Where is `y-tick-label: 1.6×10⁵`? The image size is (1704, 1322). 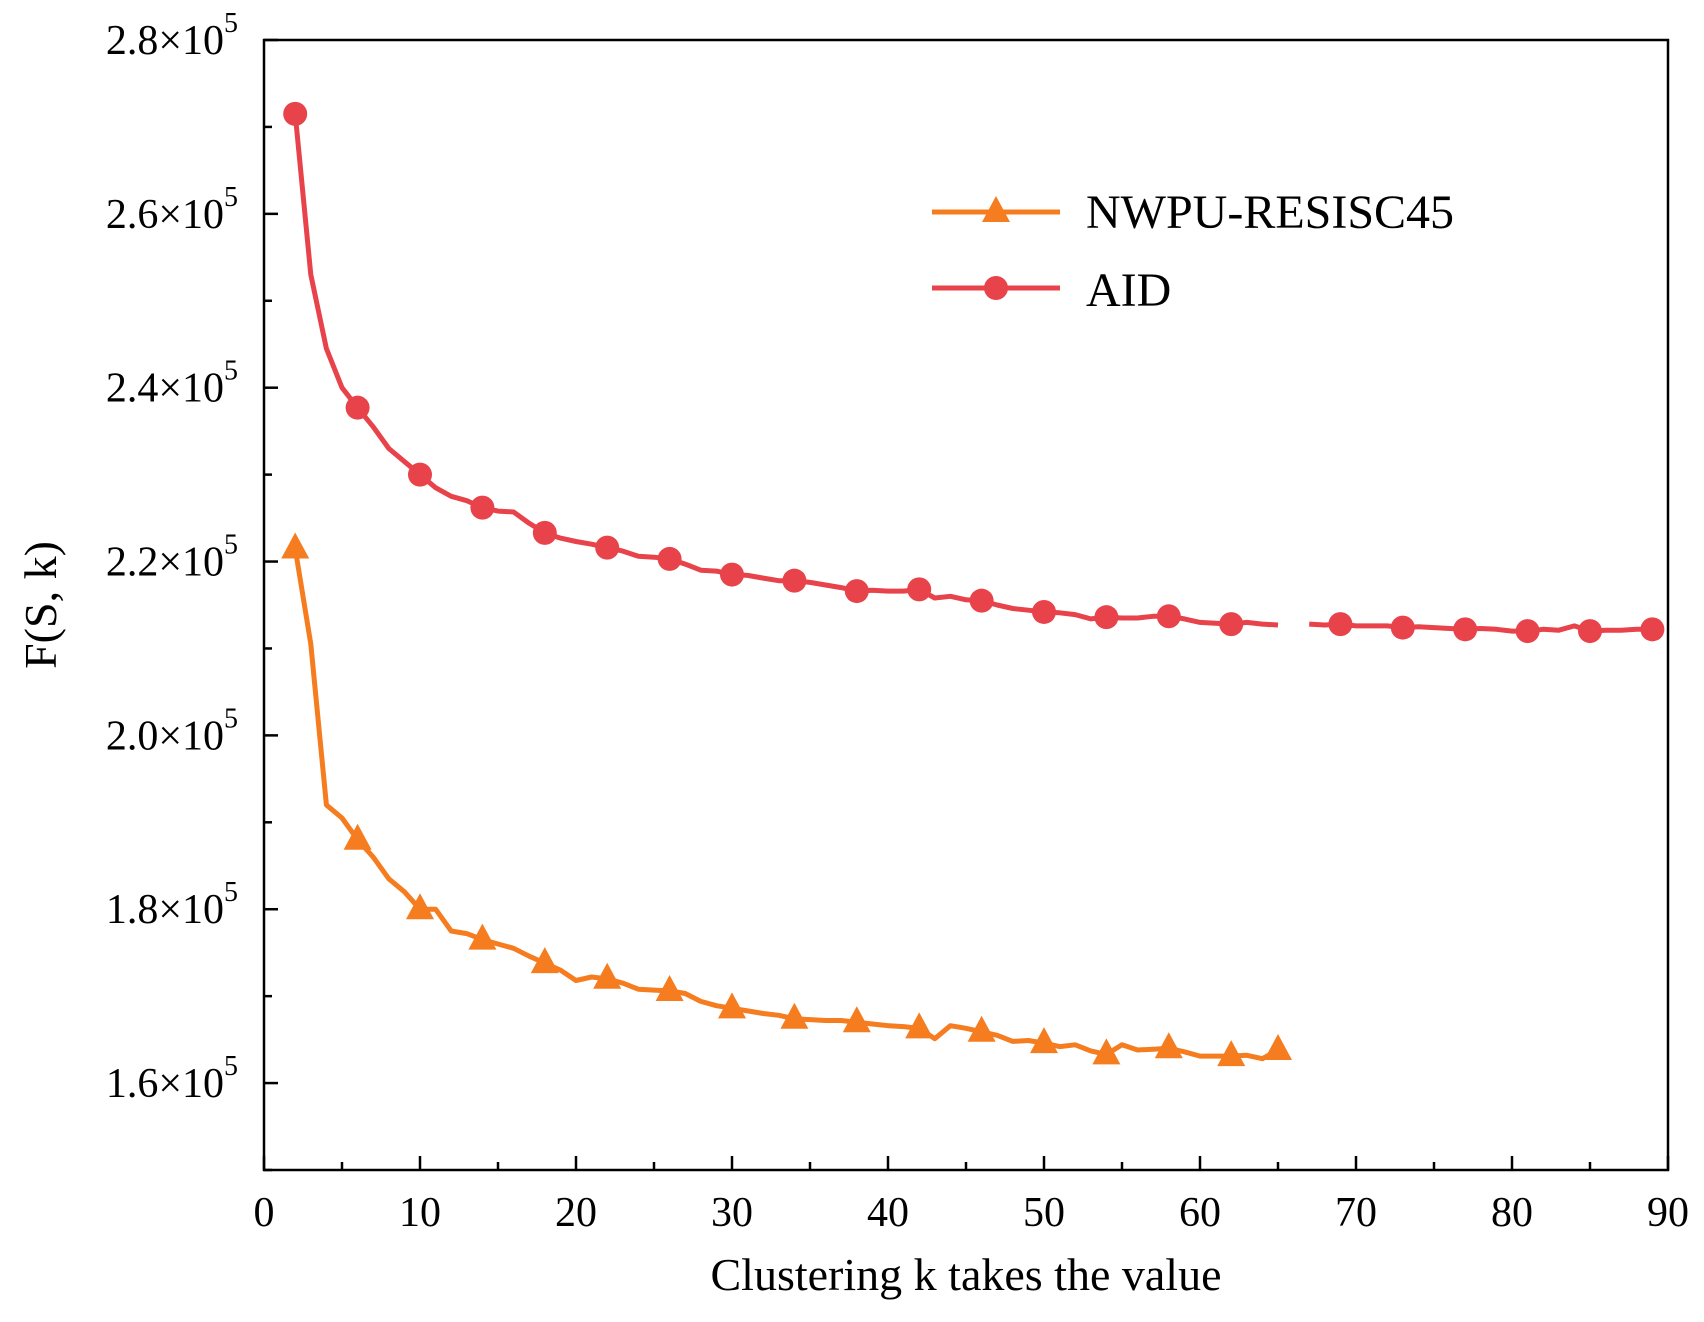 y-tick-label: 1.6×10⁵ is located at coordinates (172, 1079).